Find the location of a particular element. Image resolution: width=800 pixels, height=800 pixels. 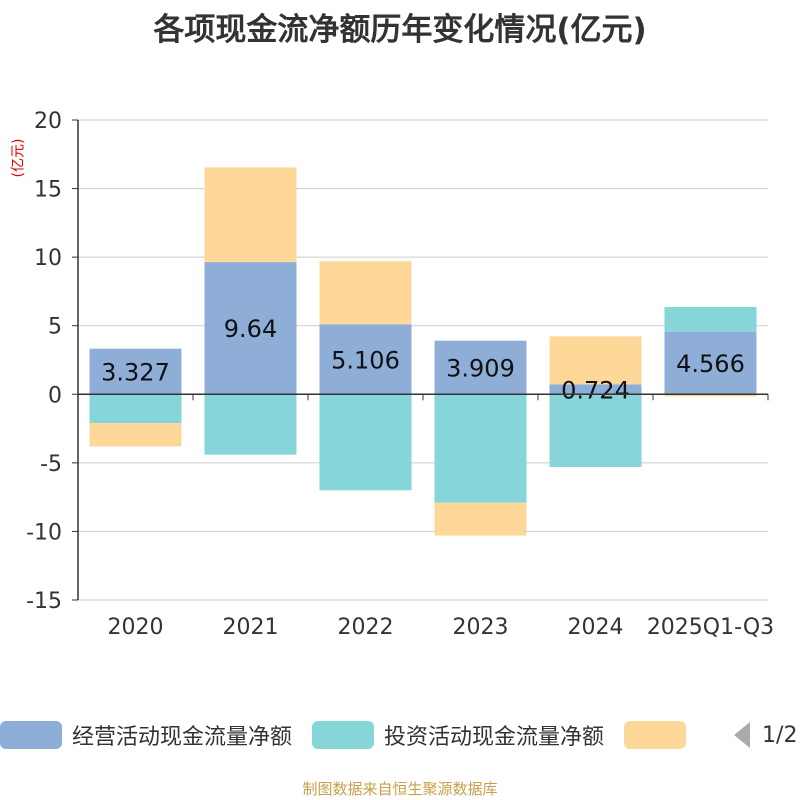

bar-2-2021 is located at coordinates (250, 424).